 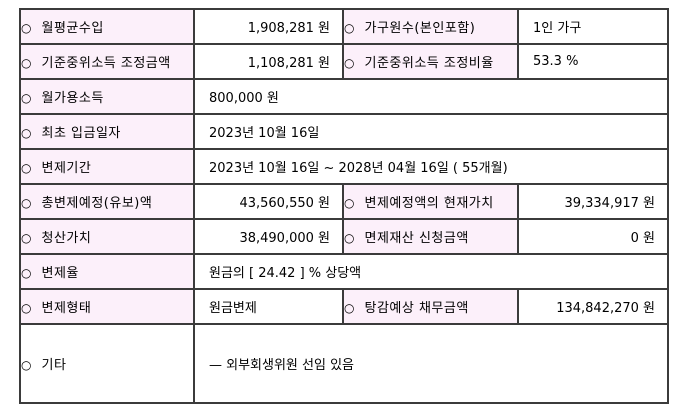 What do you see at coordinates (593, 306) in the screenshot?
I see `value-expected-forgiven-debt: 134,842,270 원` at bounding box center [593, 306].